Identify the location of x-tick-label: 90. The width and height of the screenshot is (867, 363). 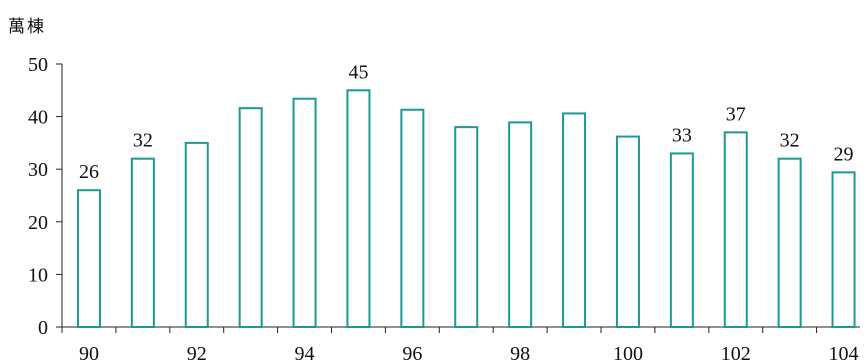
(89, 353).